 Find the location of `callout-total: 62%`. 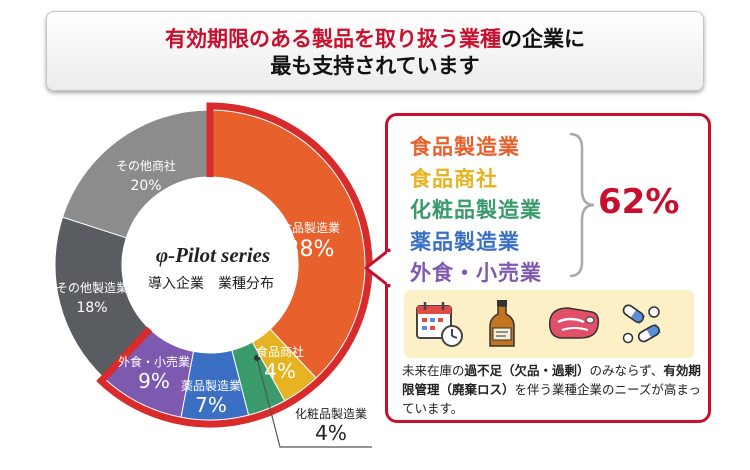

callout-total: 62% is located at coordinates (639, 202).